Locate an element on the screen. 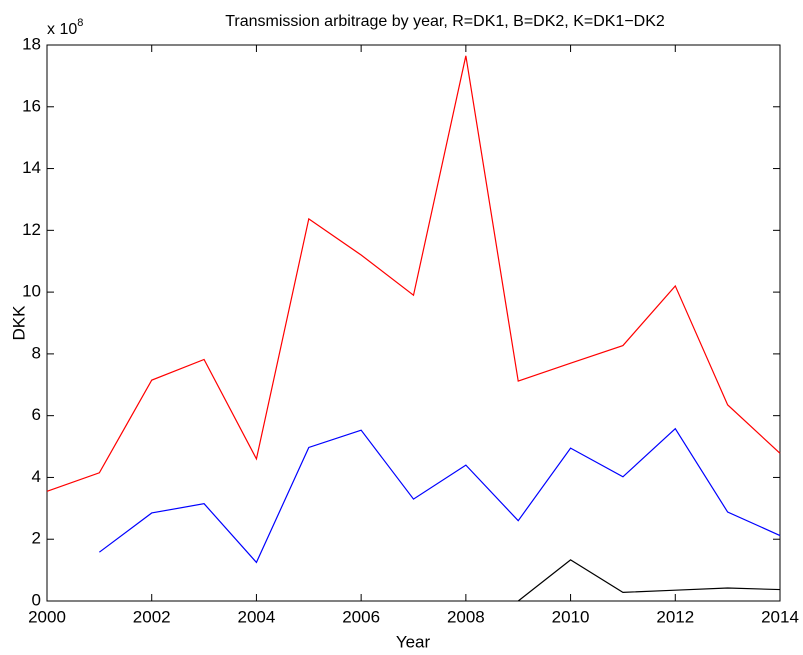 The width and height of the screenshot is (803, 655). x-tick-label: 2006 is located at coordinates (361, 616).